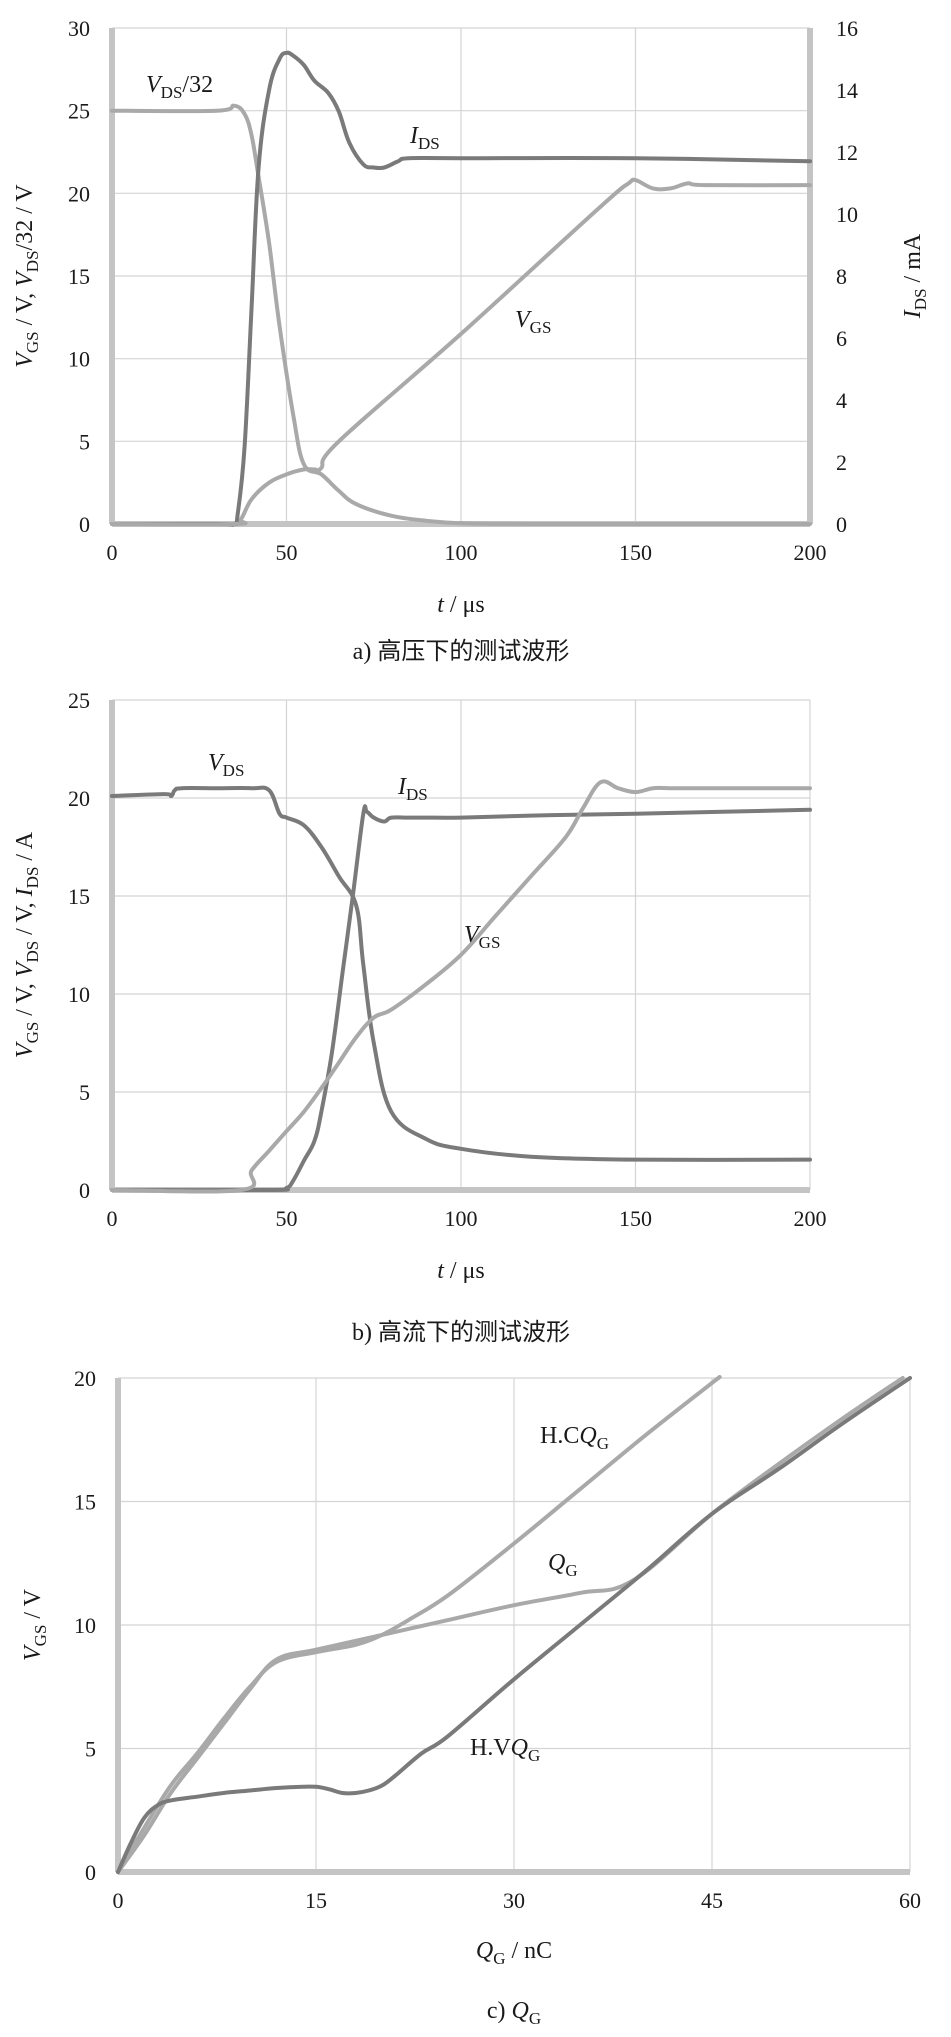 This screenshot has width=951, height=2037. I want to click on chart-a-y-tick-label: 20, so click(79, 193).